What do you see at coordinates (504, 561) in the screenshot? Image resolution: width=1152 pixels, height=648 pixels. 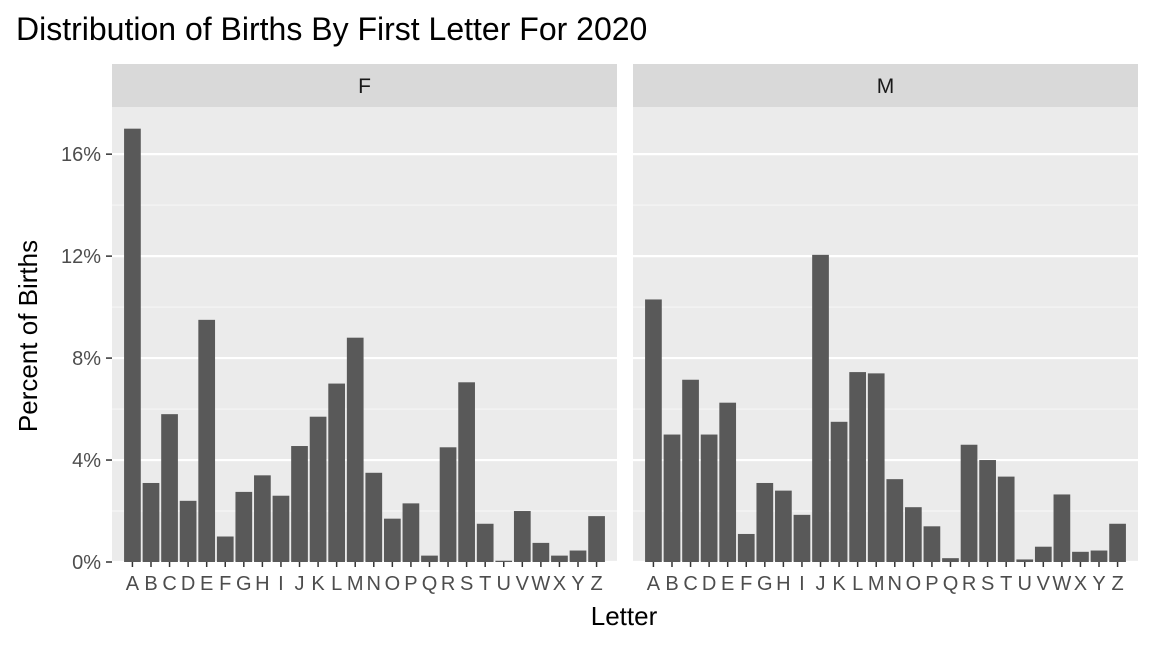 I see `bar-f-u` at bounding box center [504, 561].